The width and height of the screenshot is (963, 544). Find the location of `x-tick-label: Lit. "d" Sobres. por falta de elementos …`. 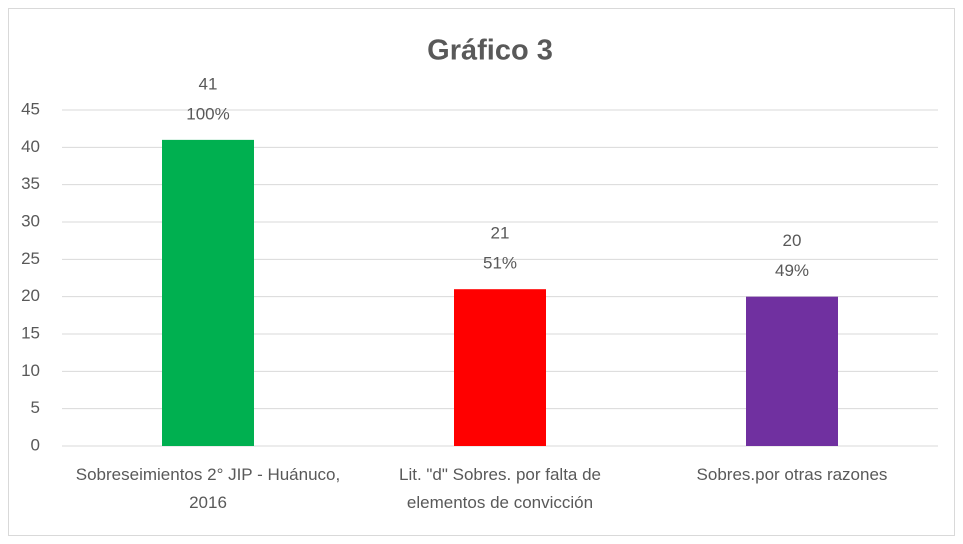

x-tick-label: Lit. "d" Sobres. por falta de elementos … is located at coordinates (500, 488).